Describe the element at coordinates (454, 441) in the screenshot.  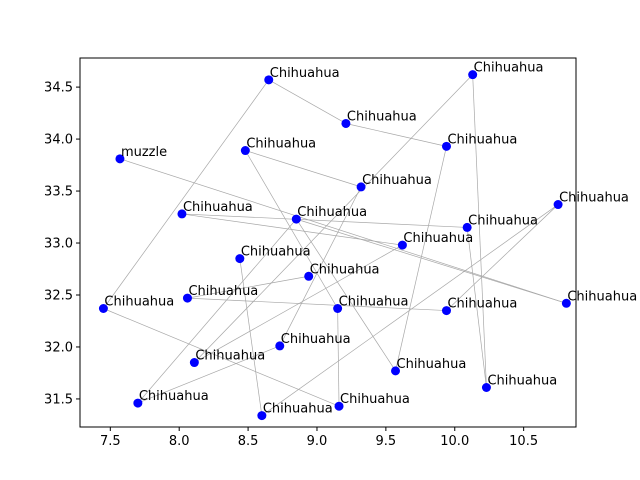
I see `x-tick-label: 10.0` at that location.